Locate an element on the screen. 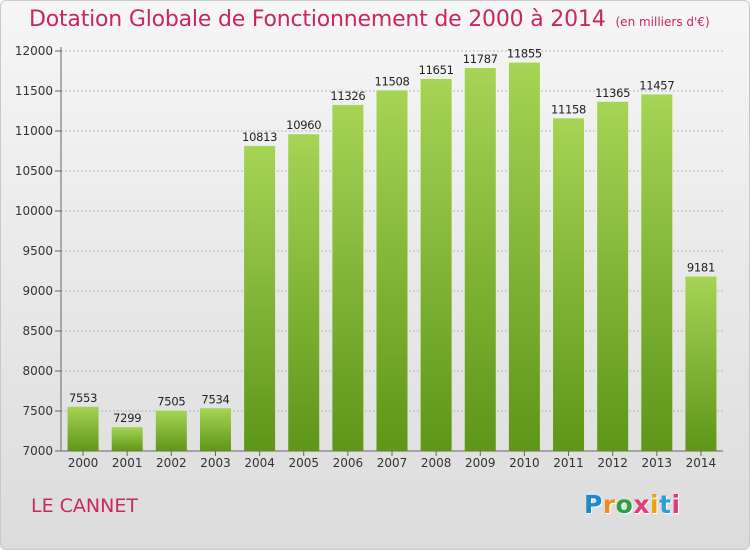 This screenshot has height=550, width=750. bar-2006 is located at coordinates (348, 278).